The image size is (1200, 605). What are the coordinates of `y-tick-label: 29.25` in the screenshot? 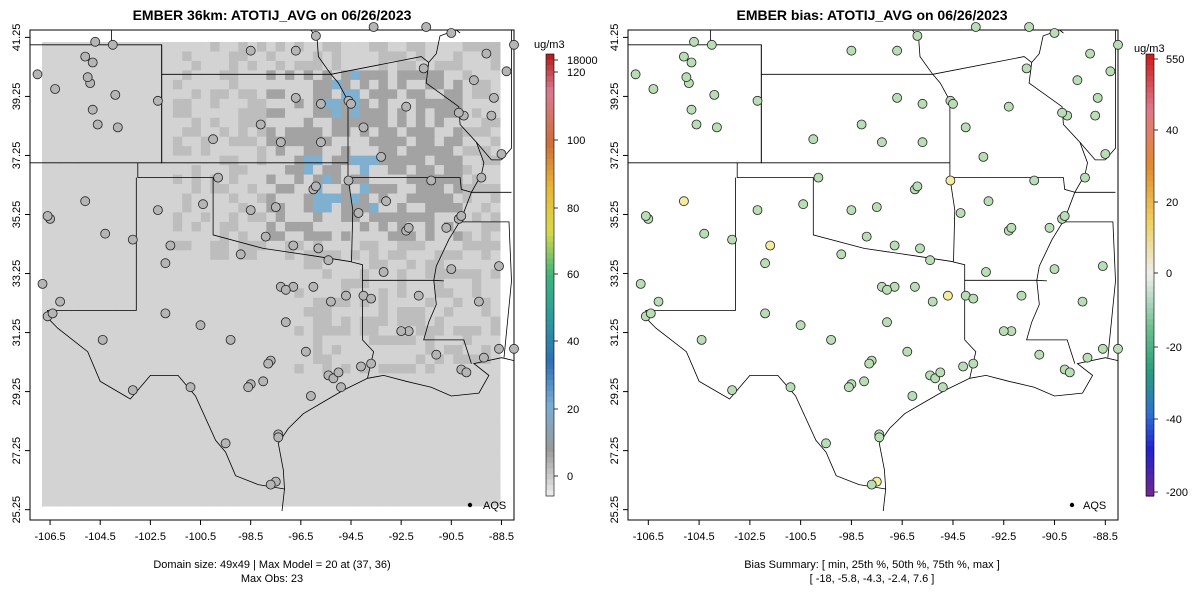 It's located at (17, 392).